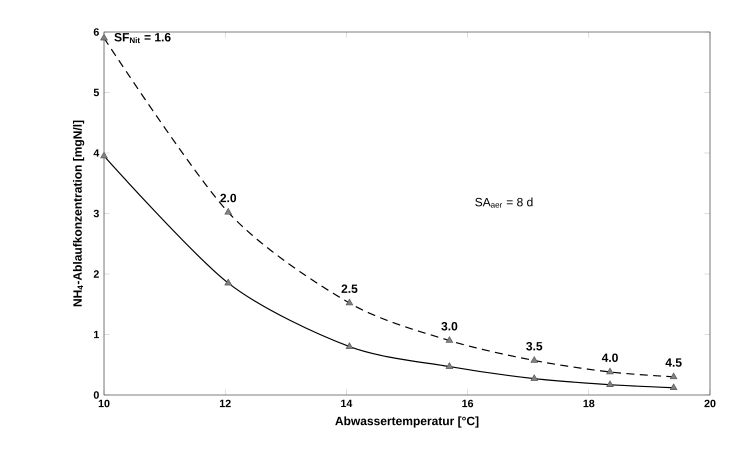  Describe the element at coordinates (96, 32) in the screenshot. I see `y-tick-label: 6` at that location.